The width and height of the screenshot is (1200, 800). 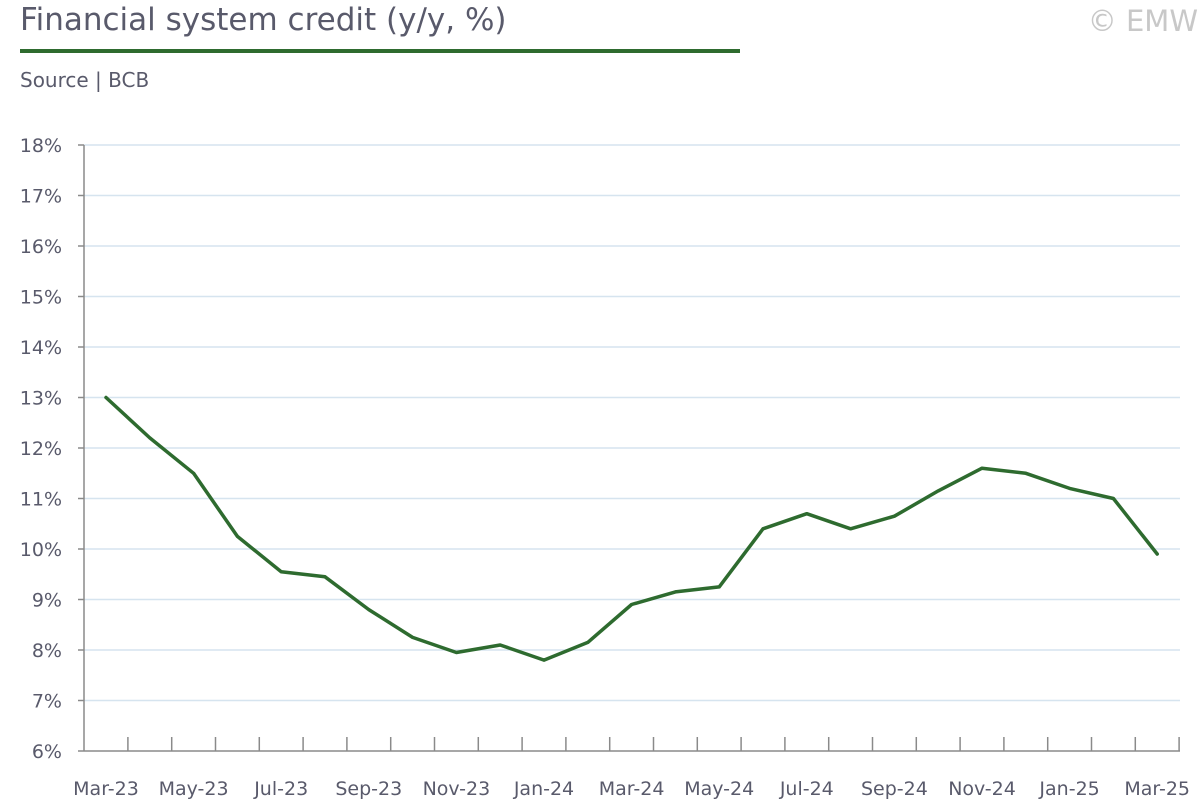 What do you see at coordinates (41, 348) in the screenshot?
I see `y-tick-label: 14%` at bounding box center [41, 348].